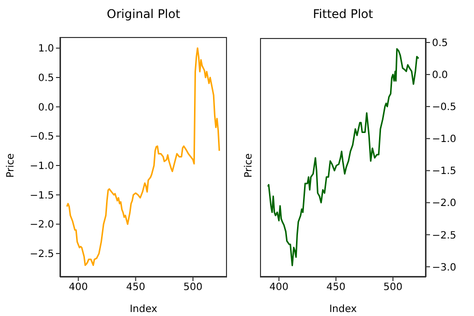 The height and width of the screenshot is (316, 474). I want to click on y-tick-label: −1.5, so click(42, 196).